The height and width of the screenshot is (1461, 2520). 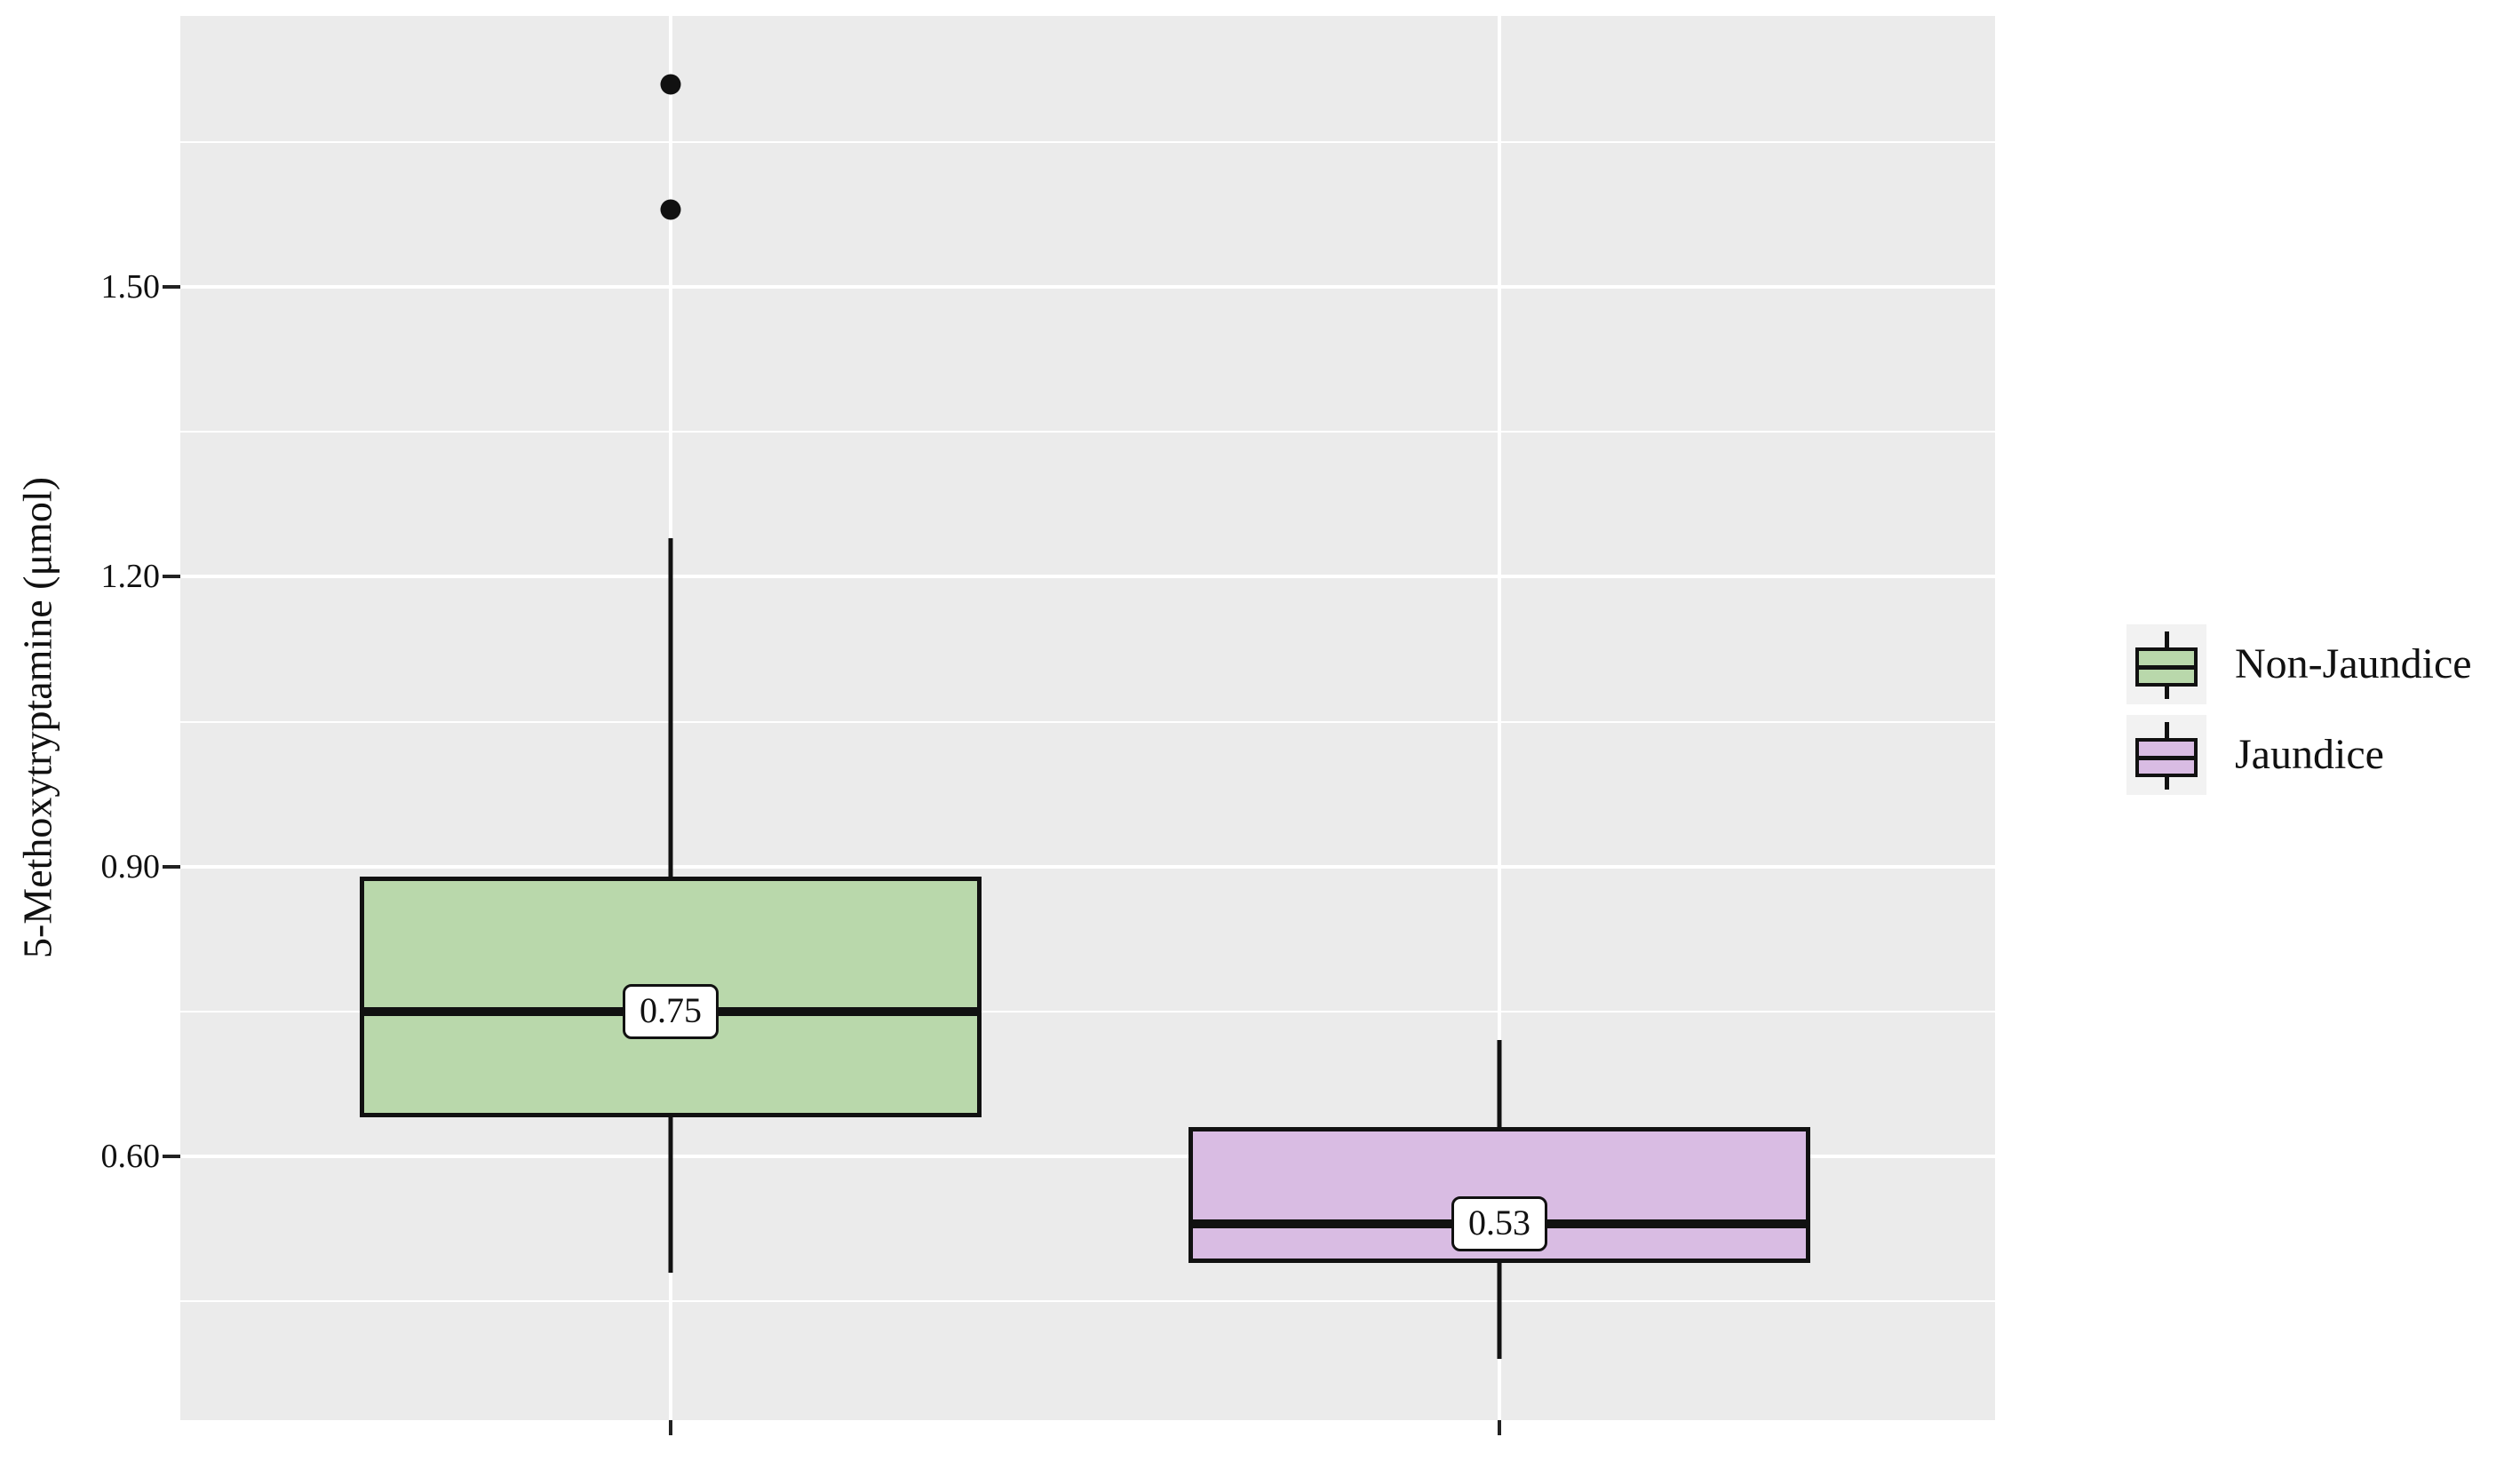 I want to click on legend-entry-non-jaundice: Non-Jaundice, so click(x=2299, y=664).